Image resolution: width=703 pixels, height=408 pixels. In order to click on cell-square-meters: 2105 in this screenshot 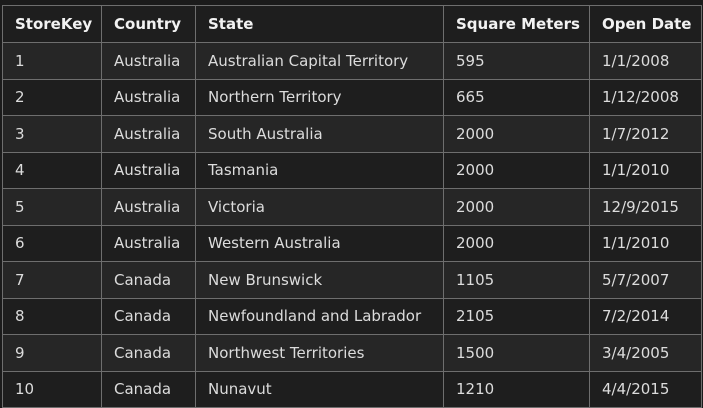, I will do `click(516, 316)`.